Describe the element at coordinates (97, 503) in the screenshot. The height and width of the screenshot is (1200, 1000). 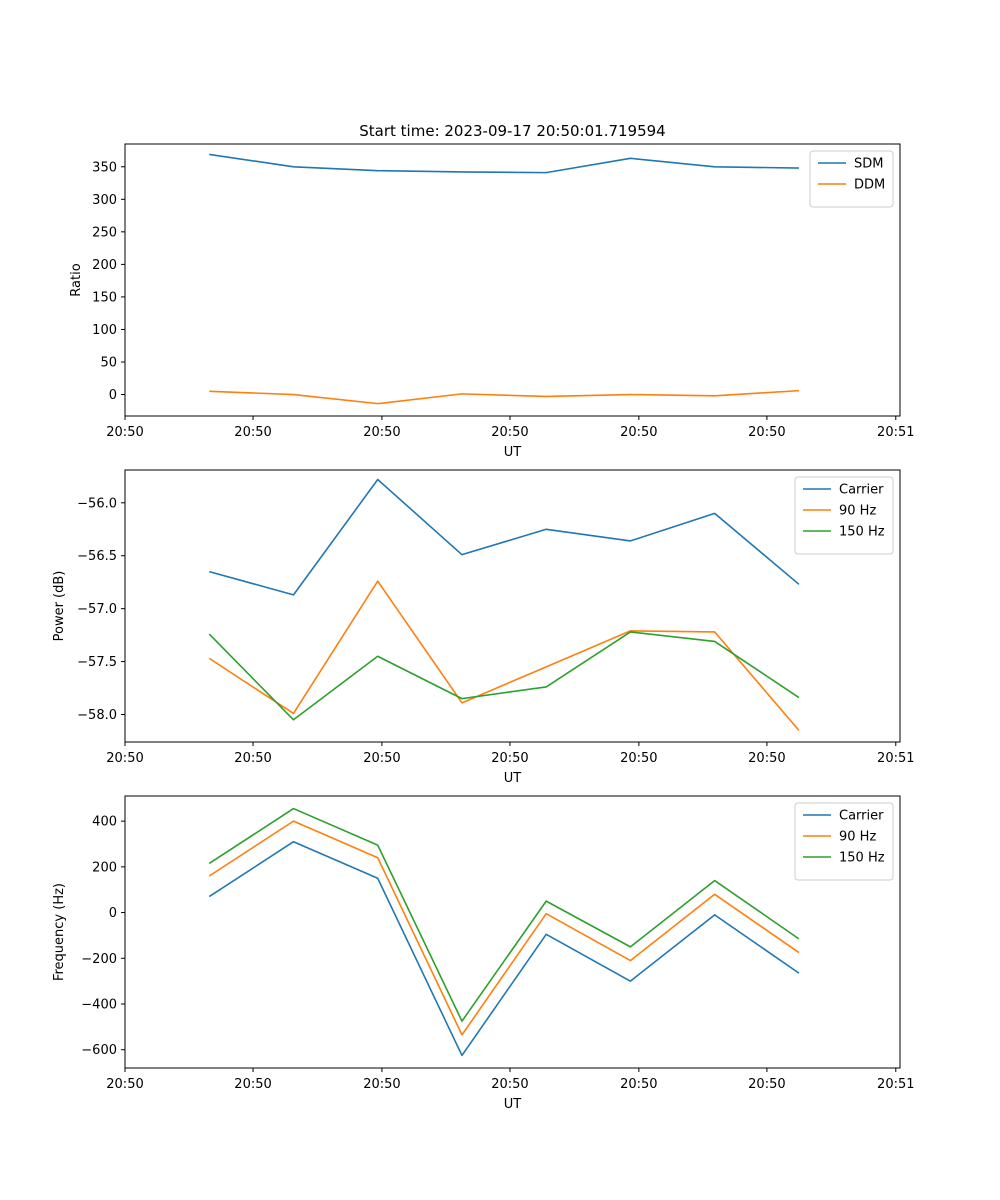
I see `y-tick-label: −56.0` at that location.